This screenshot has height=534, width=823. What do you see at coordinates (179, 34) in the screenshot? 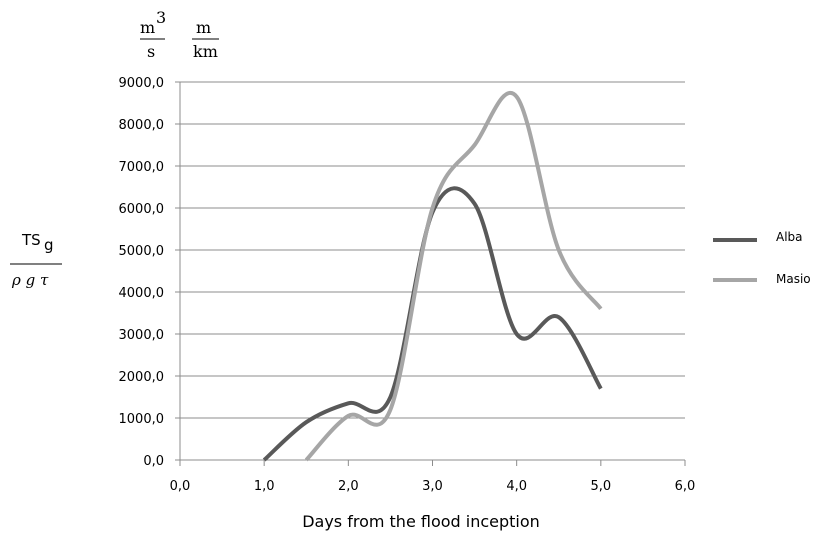
I see `y-units: m 3 s m km` at bounding box center [179, 34].